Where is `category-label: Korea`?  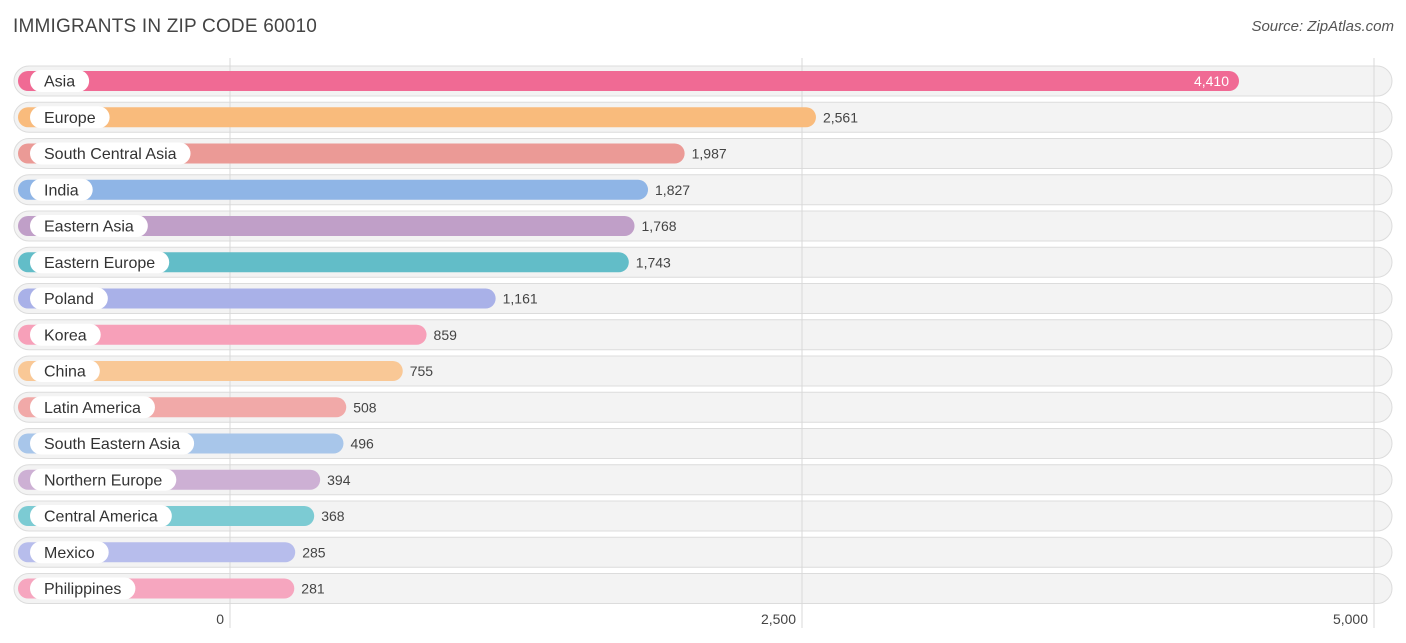 category-label: Korea is located at coordinates (65, 335).